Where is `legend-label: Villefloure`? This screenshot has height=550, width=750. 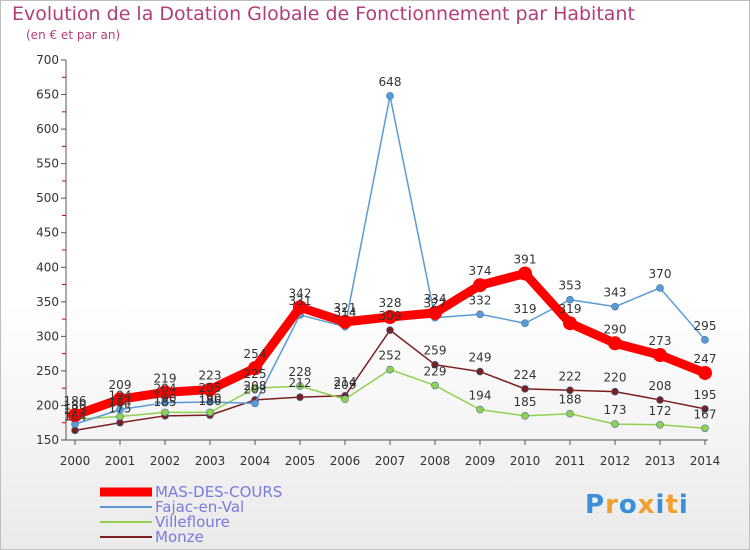 legend-label: Villefloure is located at coordinates (192, 522).